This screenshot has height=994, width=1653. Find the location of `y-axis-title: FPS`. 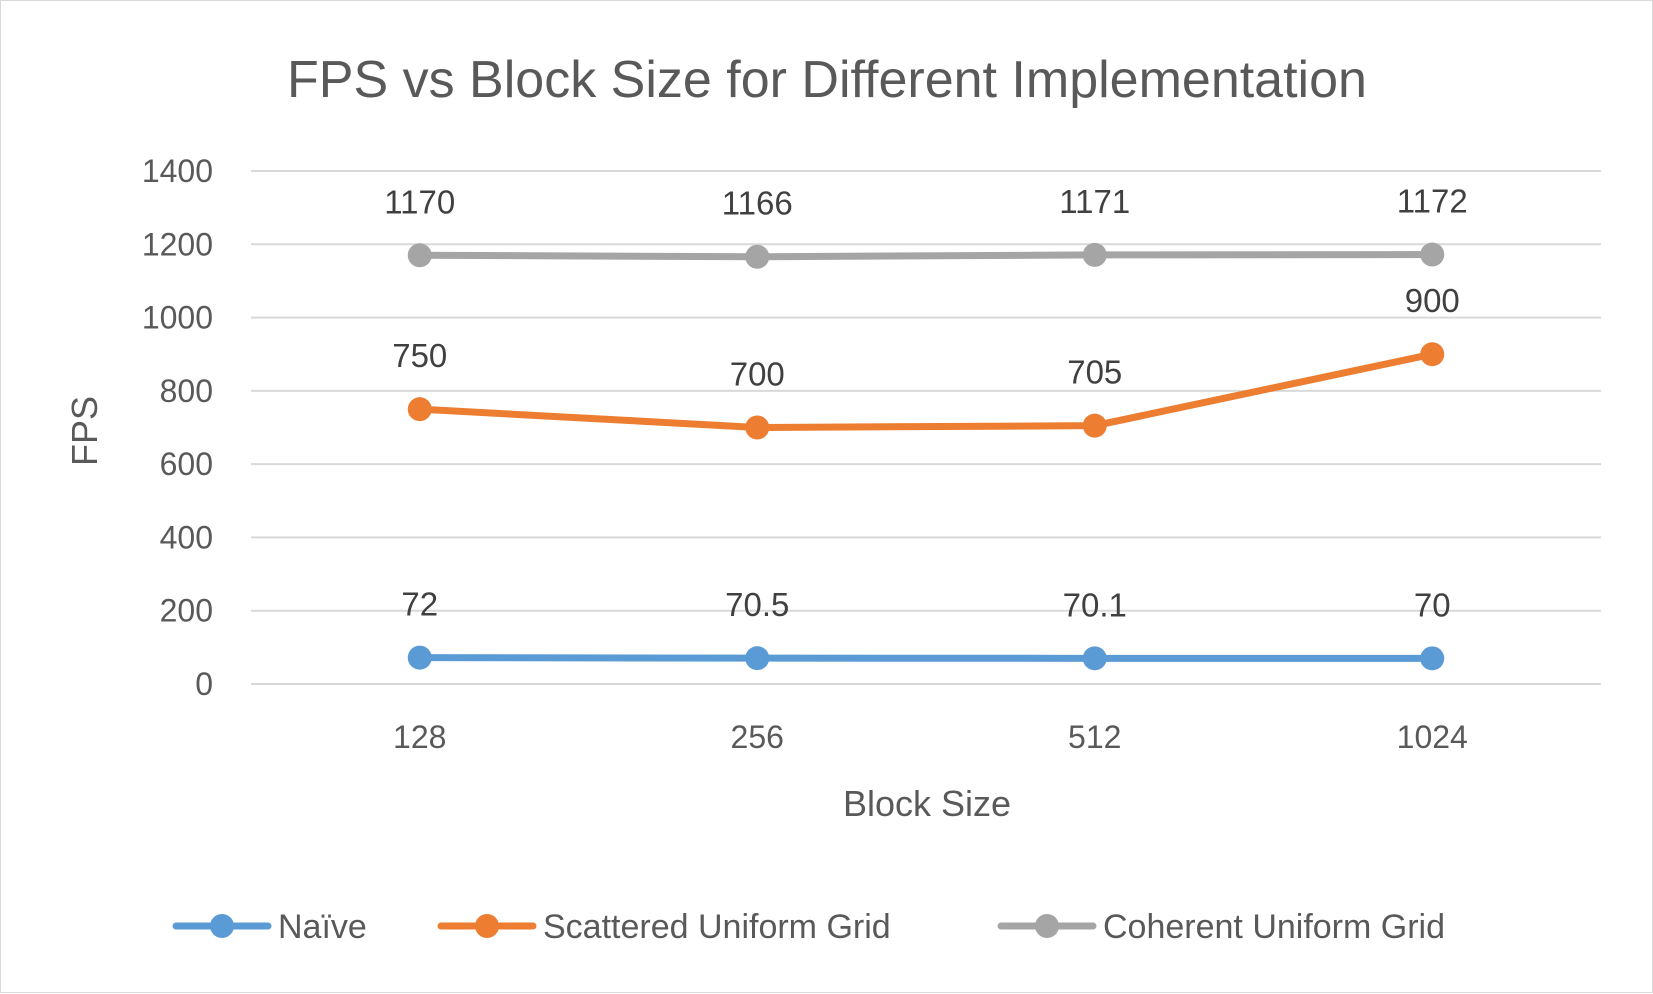

y-axis-title: FPS is located at coordinates (84, 431).